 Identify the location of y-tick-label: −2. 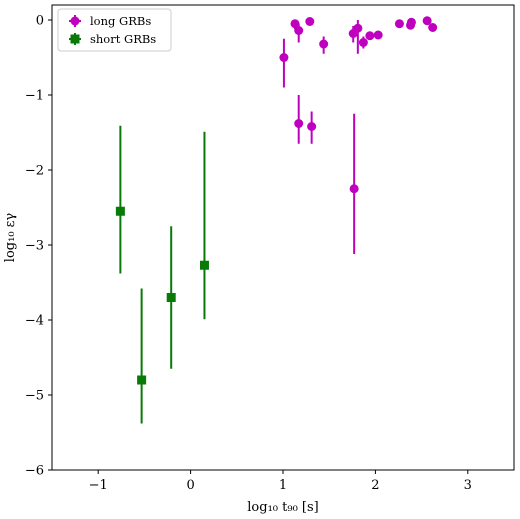
(34, 171).